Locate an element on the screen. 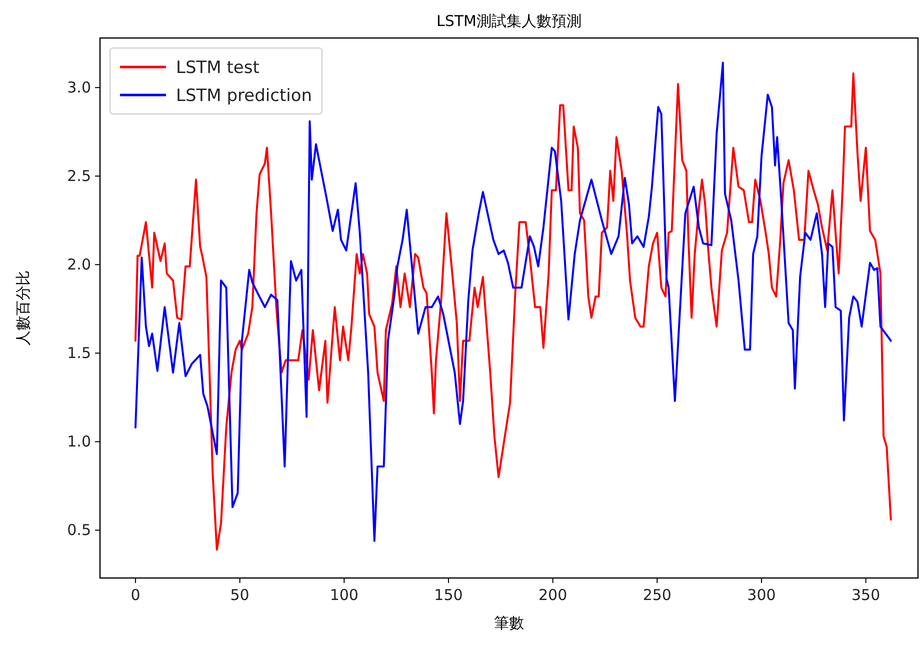 Image resolution: width=920 pixels, height=655 pixels. x-tick-label: 350 is located at coordinates (866, 595).